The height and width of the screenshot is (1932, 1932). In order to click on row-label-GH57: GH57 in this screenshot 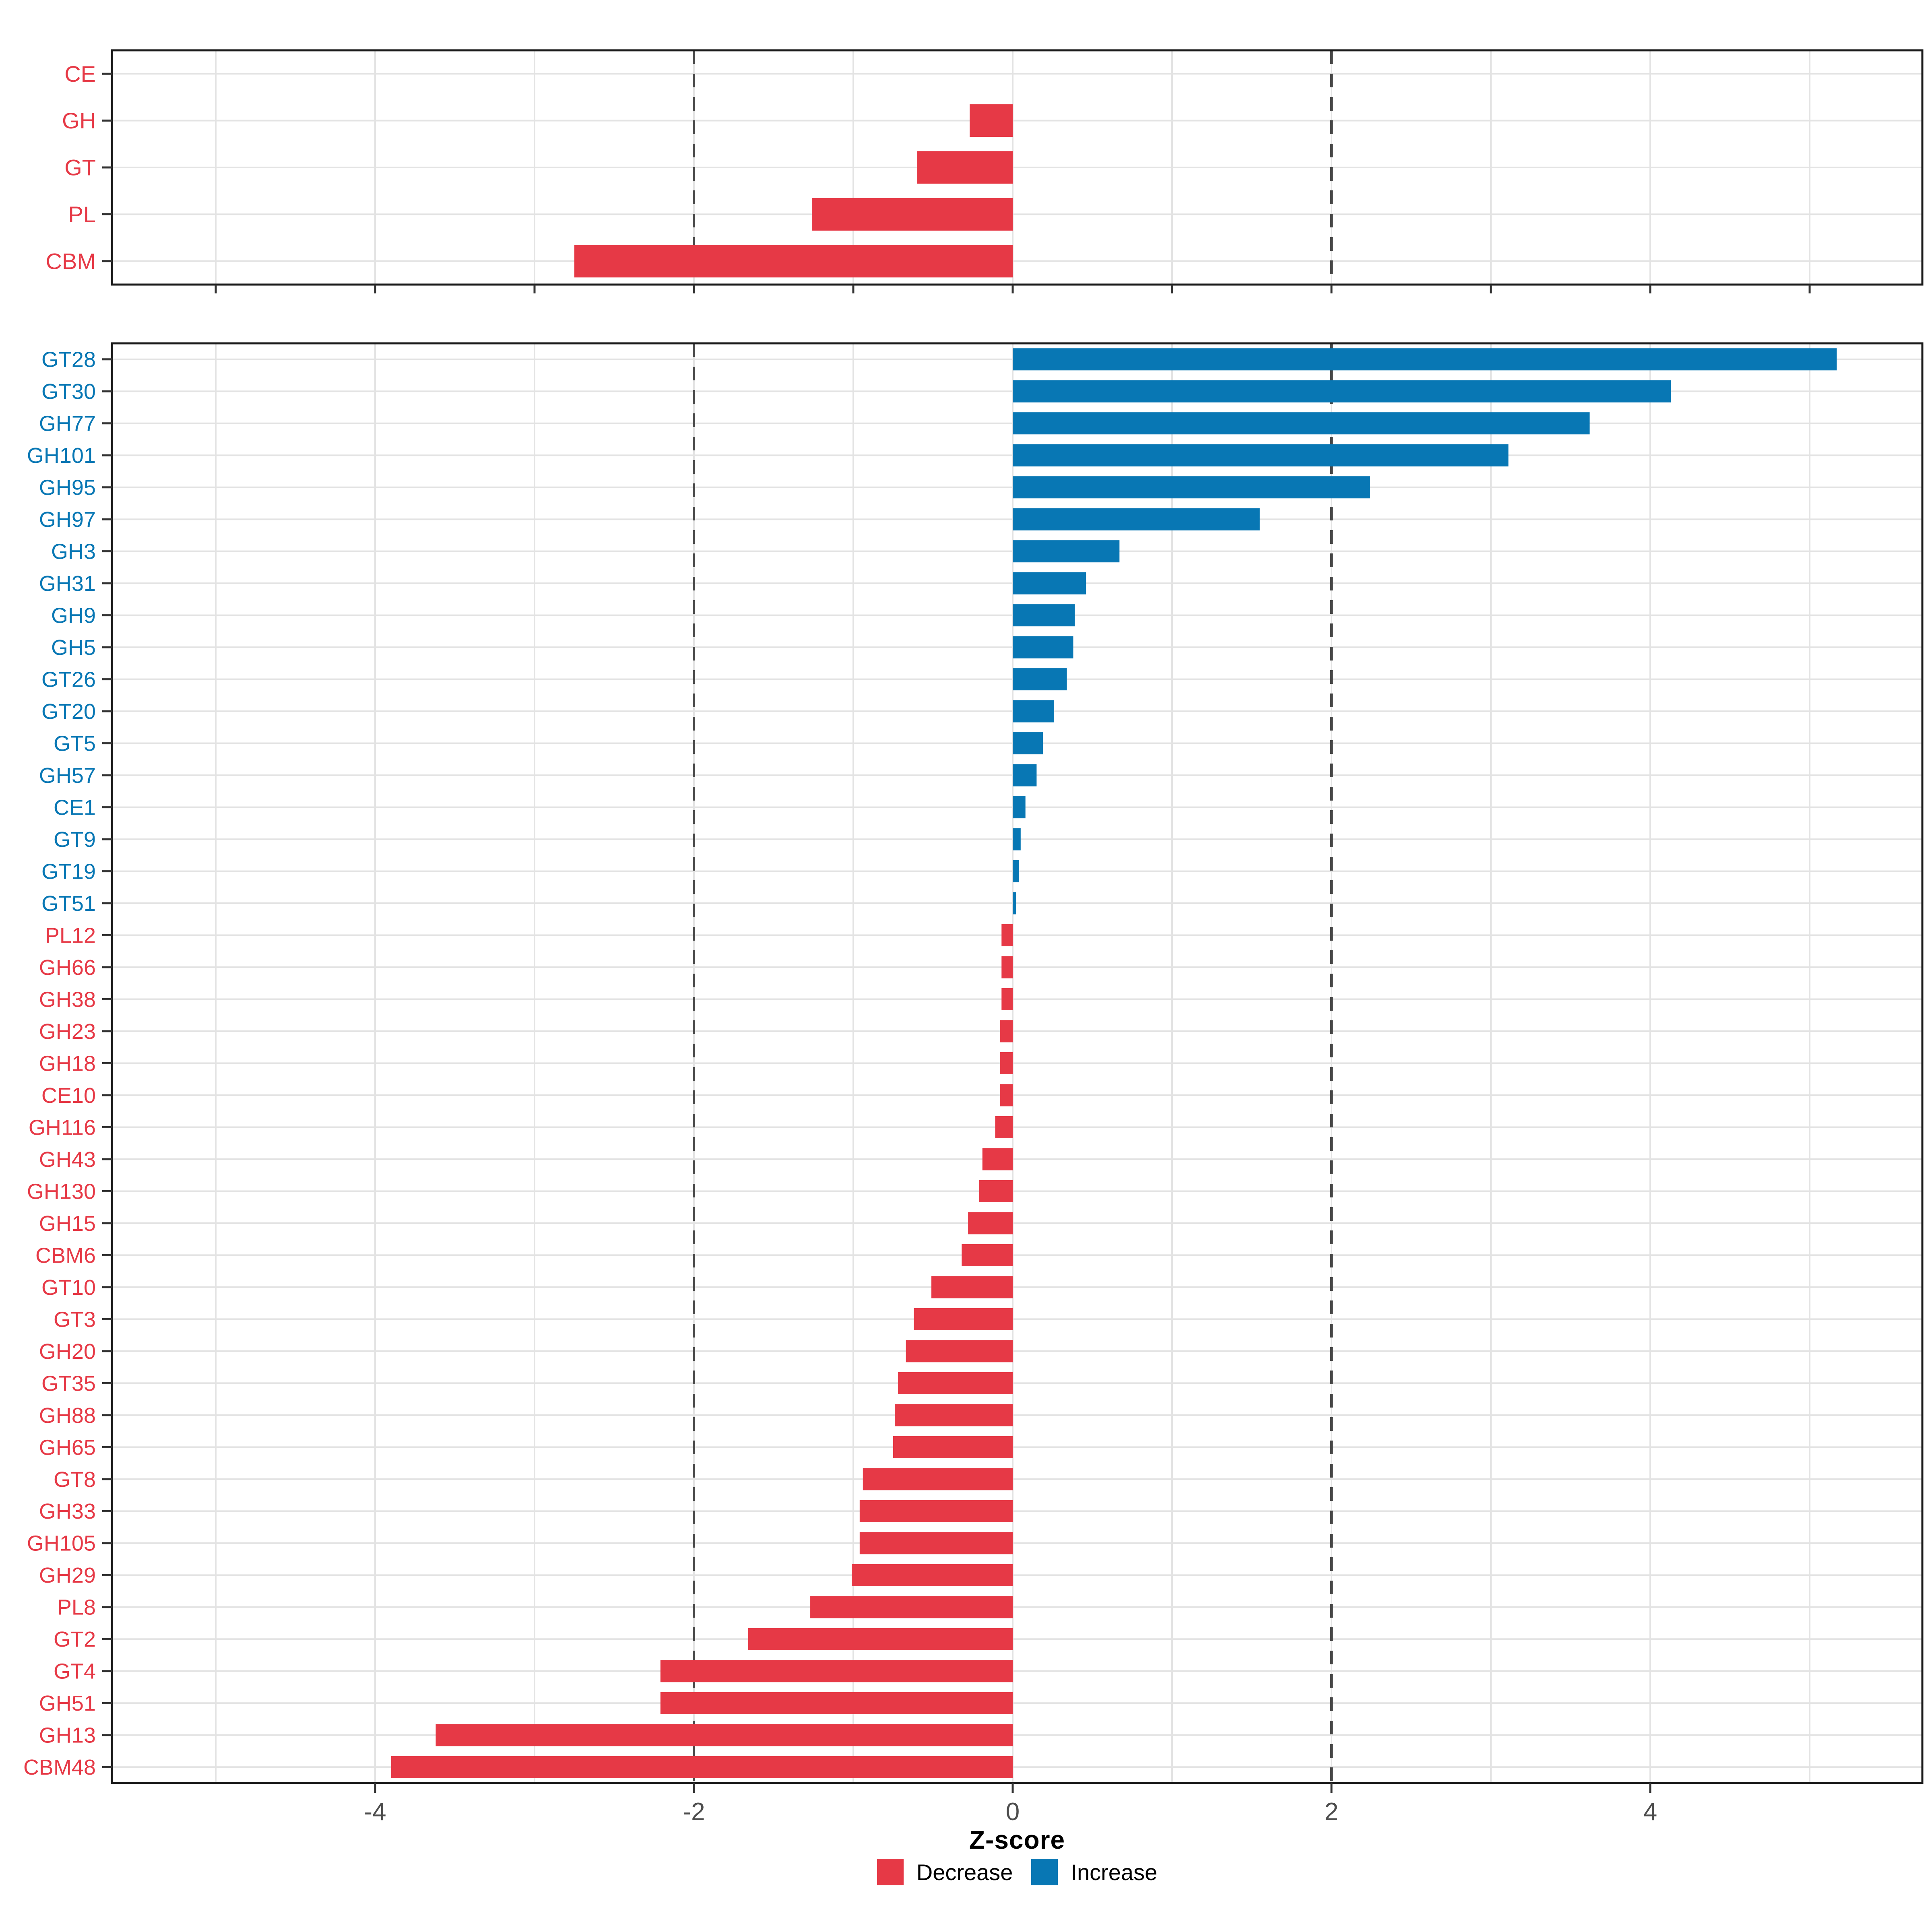, I will do `click(67, 776)`.